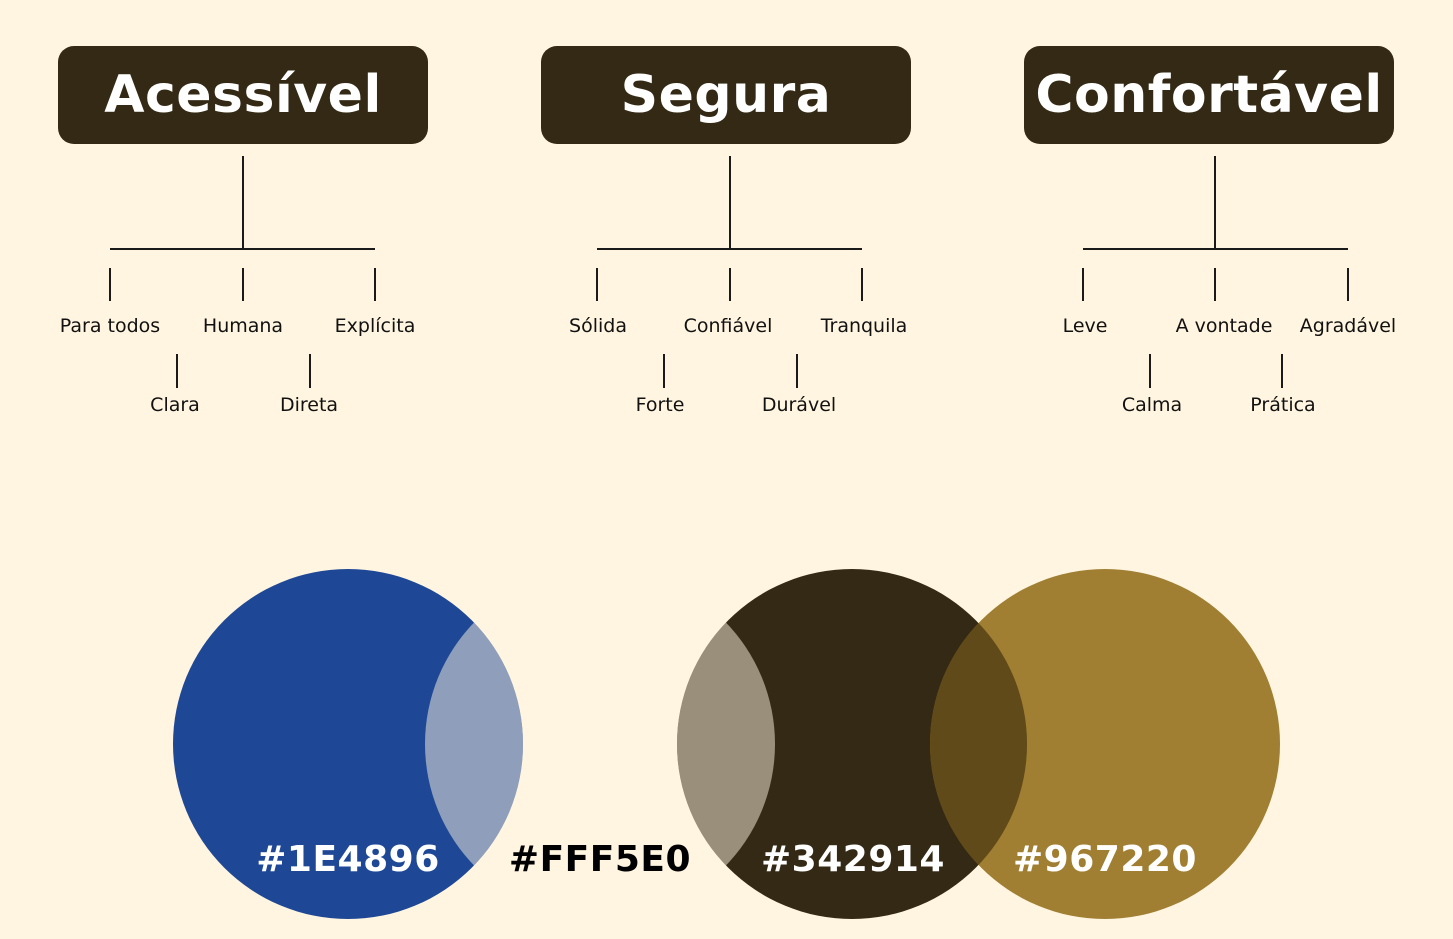  Describe the element at coordinates (243, 326) in the screenshot. I see `word-humana: Humana` at that location.